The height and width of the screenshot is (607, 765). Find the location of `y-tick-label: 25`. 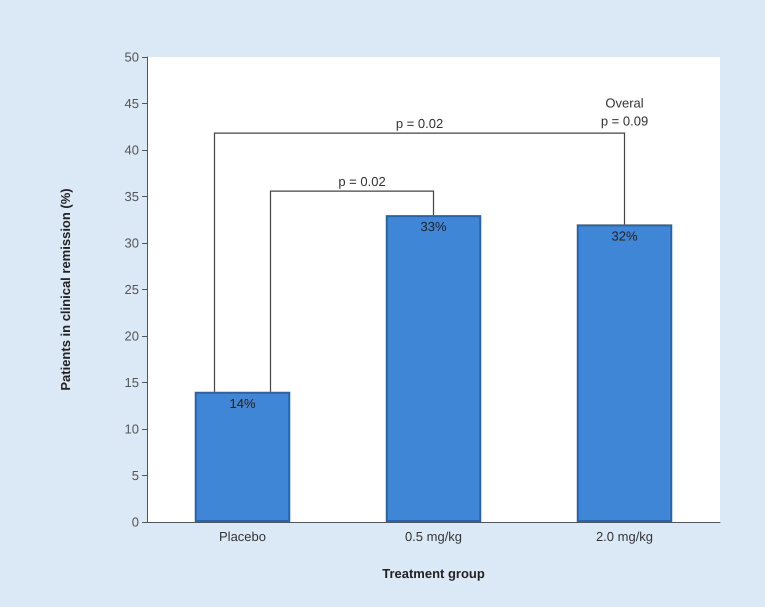

y-tick-label: 25 is located at coordinates (131, 289).